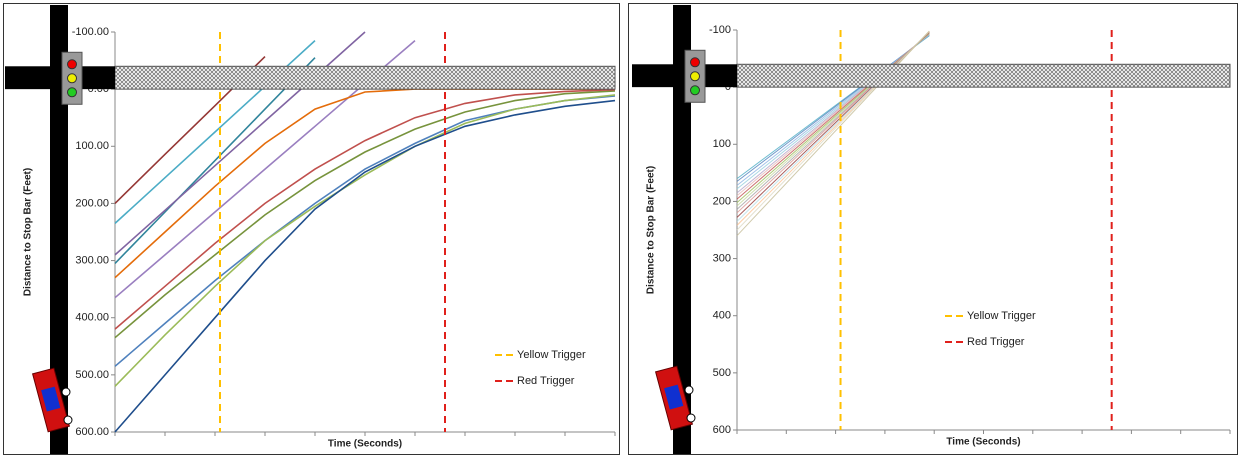 The image size is (1241, 462). What do you see at coordinates (90, 32) in the screenshot?
I see `y-tick-label: -100.00` at bounding box center [90, 32].